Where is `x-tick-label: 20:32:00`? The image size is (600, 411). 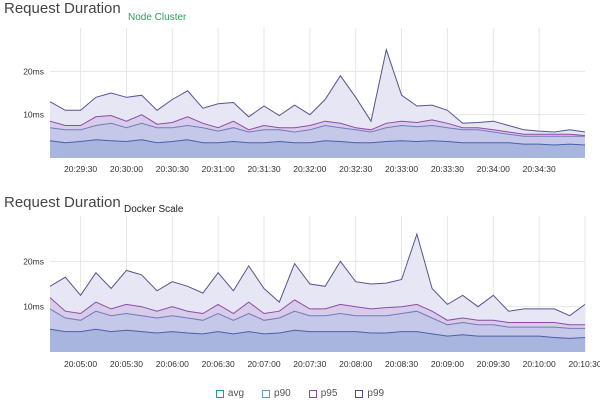 x-tick-label: 20:32:00 is located at coordinates (309, 169).